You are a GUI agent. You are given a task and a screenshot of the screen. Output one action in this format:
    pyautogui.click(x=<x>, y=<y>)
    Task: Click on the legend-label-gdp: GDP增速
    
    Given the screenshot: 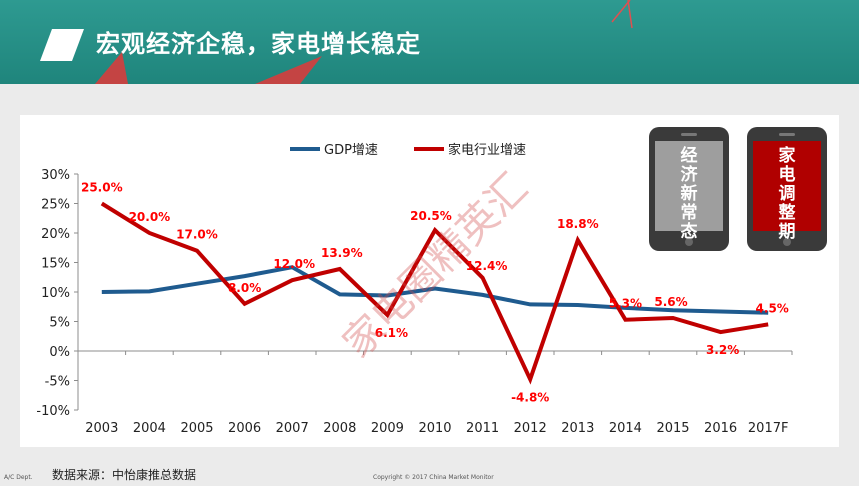 What is the action you would take?
    pyautogui.click(x=351, y=150)
    